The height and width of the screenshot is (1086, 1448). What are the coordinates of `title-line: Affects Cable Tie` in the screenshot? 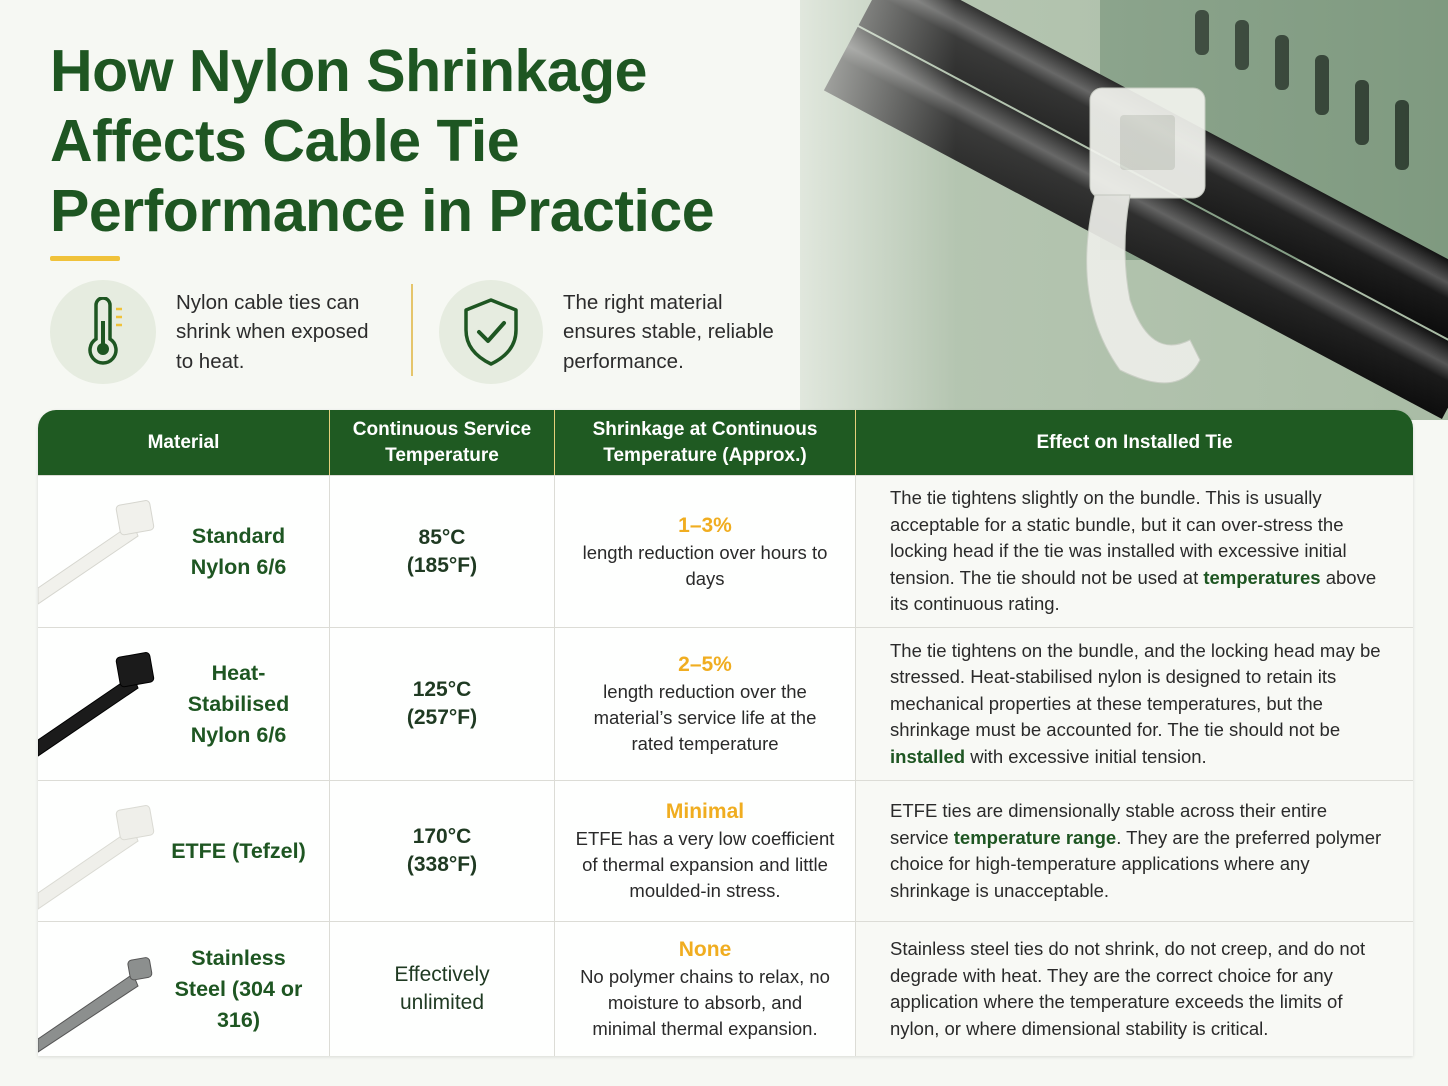 It's located at (285, 141).